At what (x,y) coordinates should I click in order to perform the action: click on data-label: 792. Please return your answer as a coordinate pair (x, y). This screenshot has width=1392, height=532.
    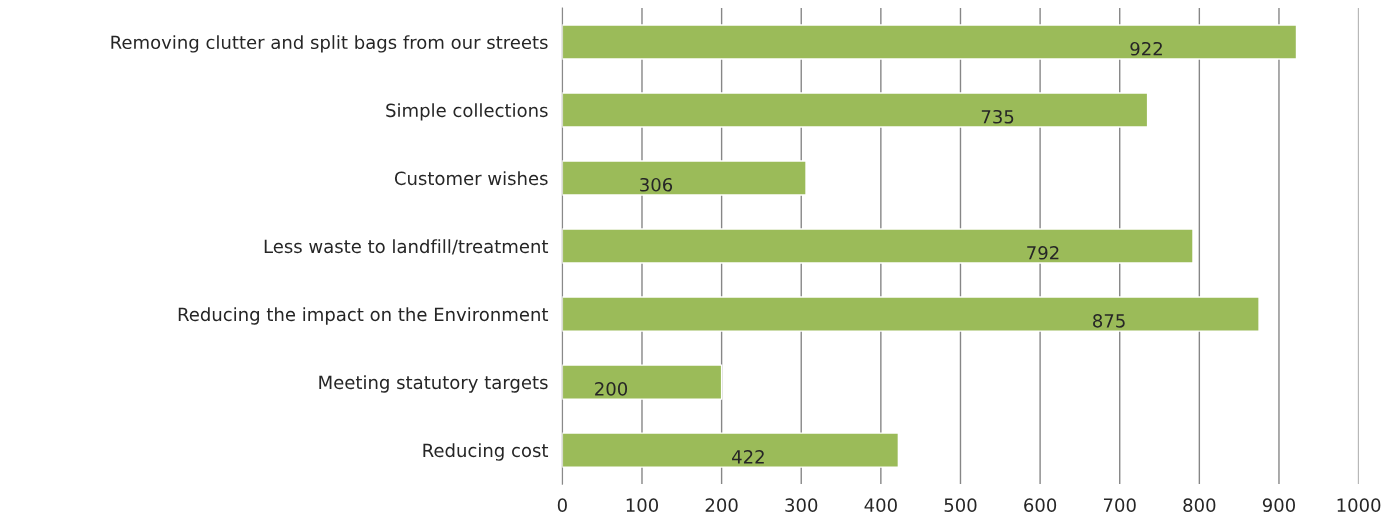
    Looking at the image, I should click on (1043, 252).